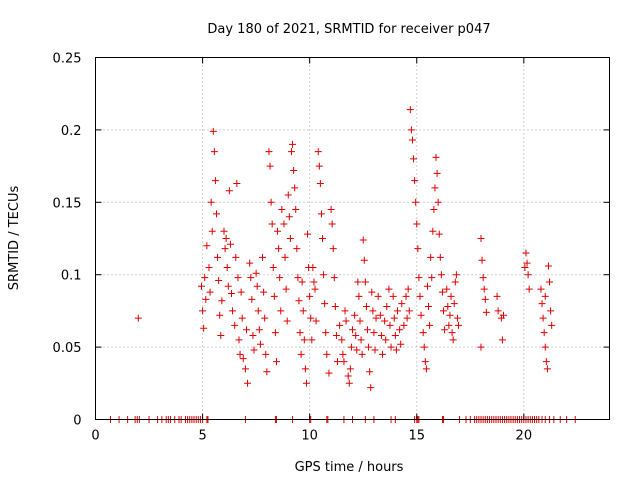  What do you see at coordinates (67, 348) in the screenshot?
I see `y-tick-label: 0.05` at bounding box center [67, 348].